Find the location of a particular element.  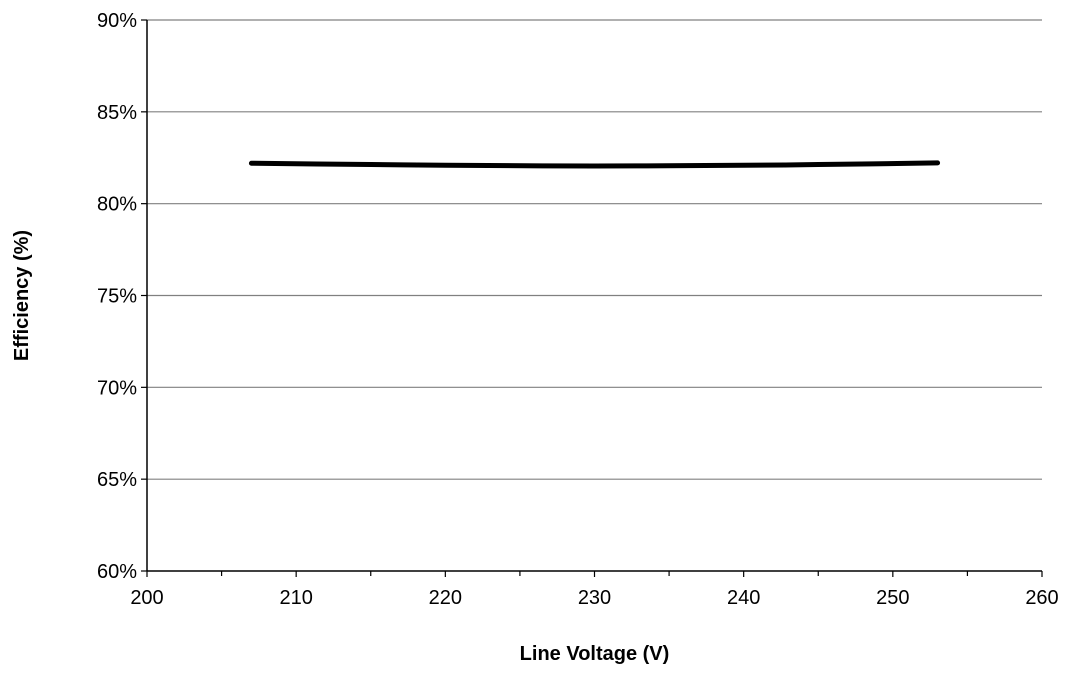

x-tick-label: 250 is located at coordinates (892, 598).